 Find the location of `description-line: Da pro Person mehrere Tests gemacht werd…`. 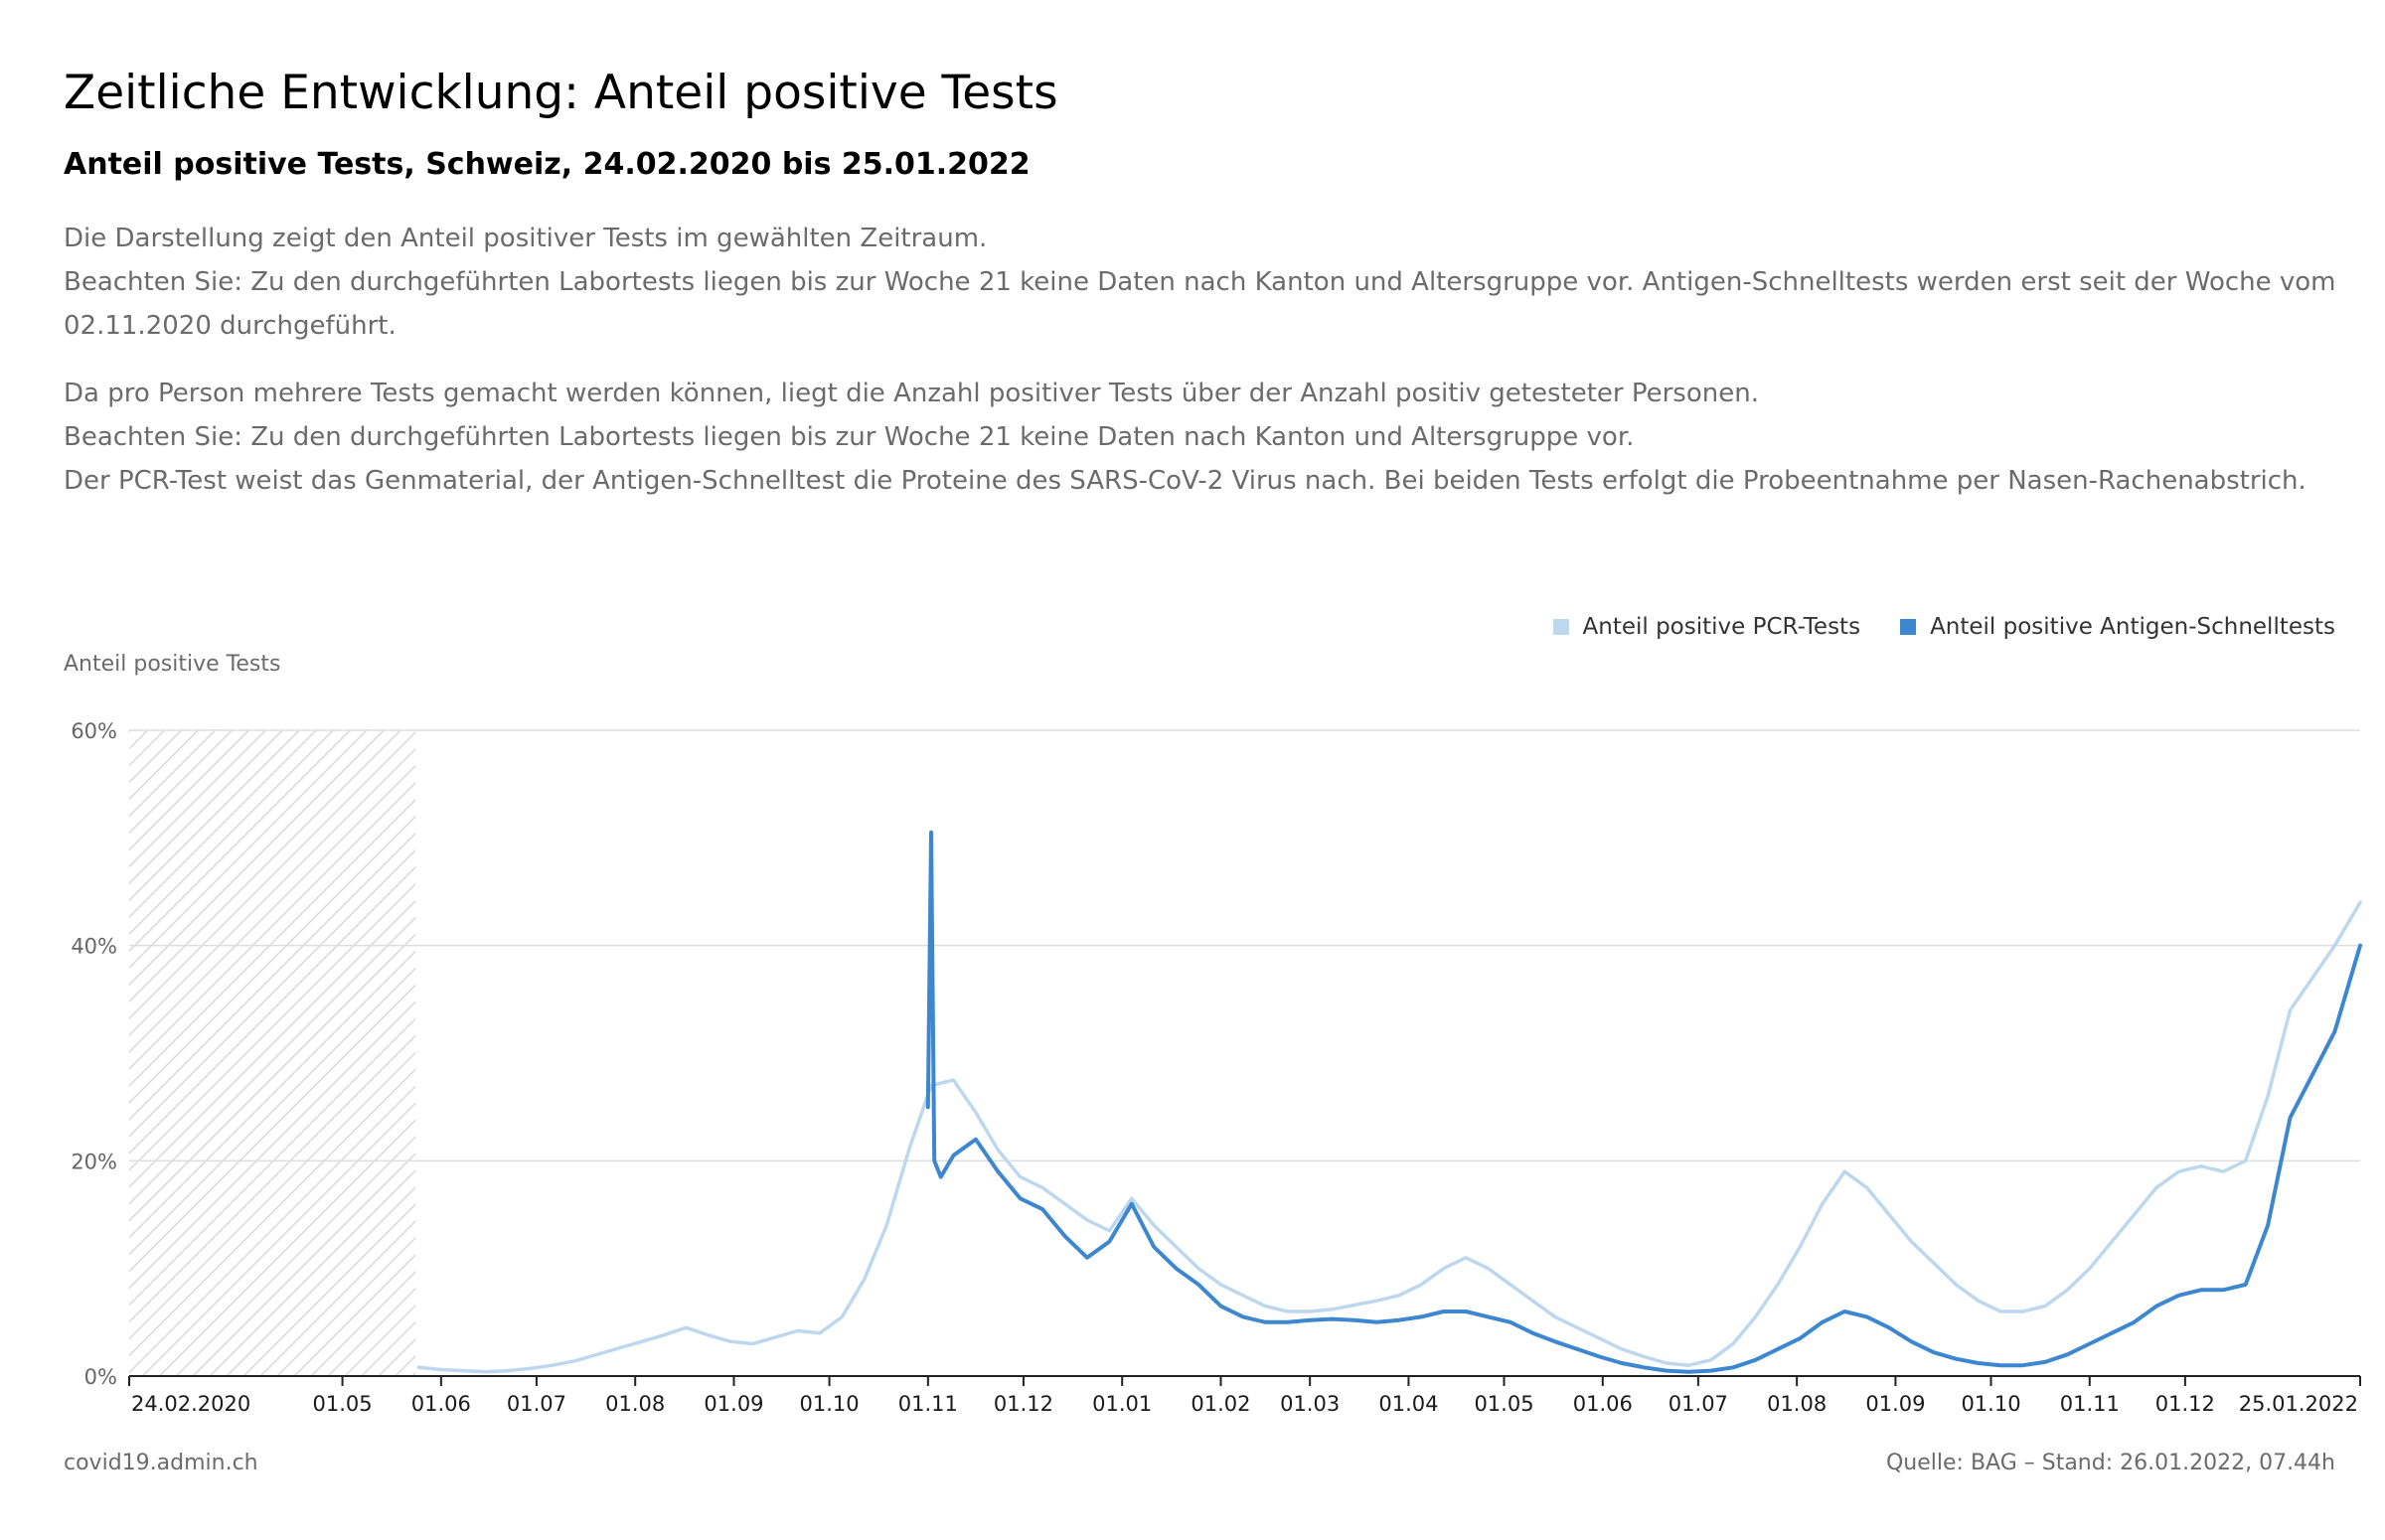

description-line: Da pro Person mehrere Tests gemacht werd… is located at coordinates (912, 394).